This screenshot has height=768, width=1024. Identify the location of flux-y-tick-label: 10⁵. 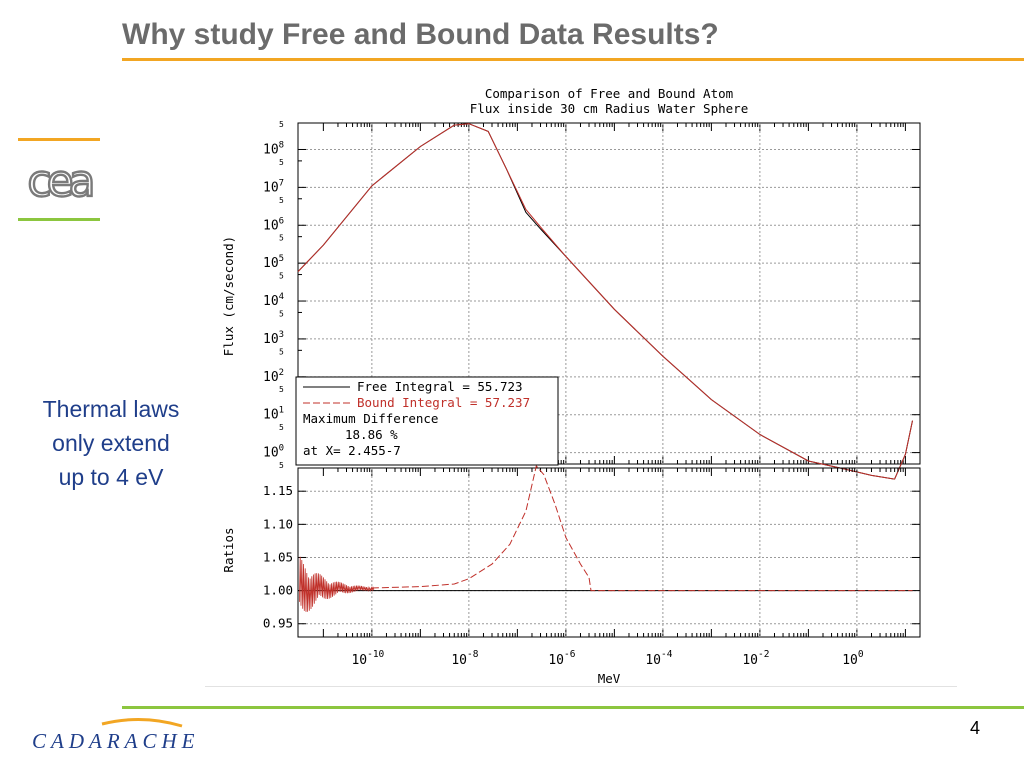
(273, 262).